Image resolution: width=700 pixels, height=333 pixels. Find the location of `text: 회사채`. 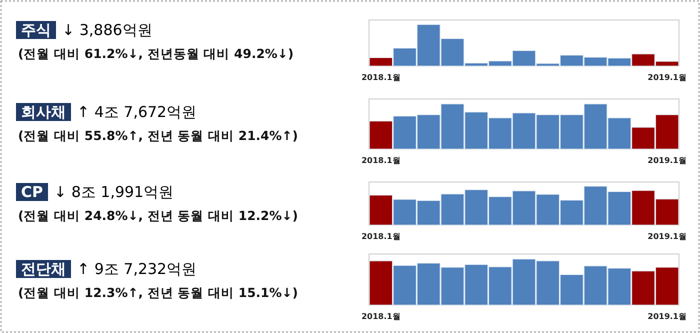

text: 회사채 is located at coordinates (43, 112).